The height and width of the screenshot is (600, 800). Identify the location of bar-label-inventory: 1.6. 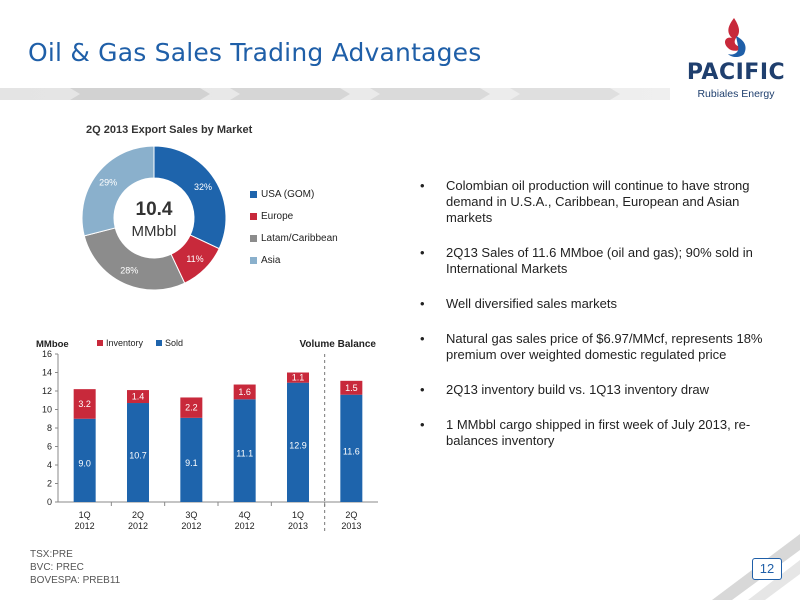
(244, 392).